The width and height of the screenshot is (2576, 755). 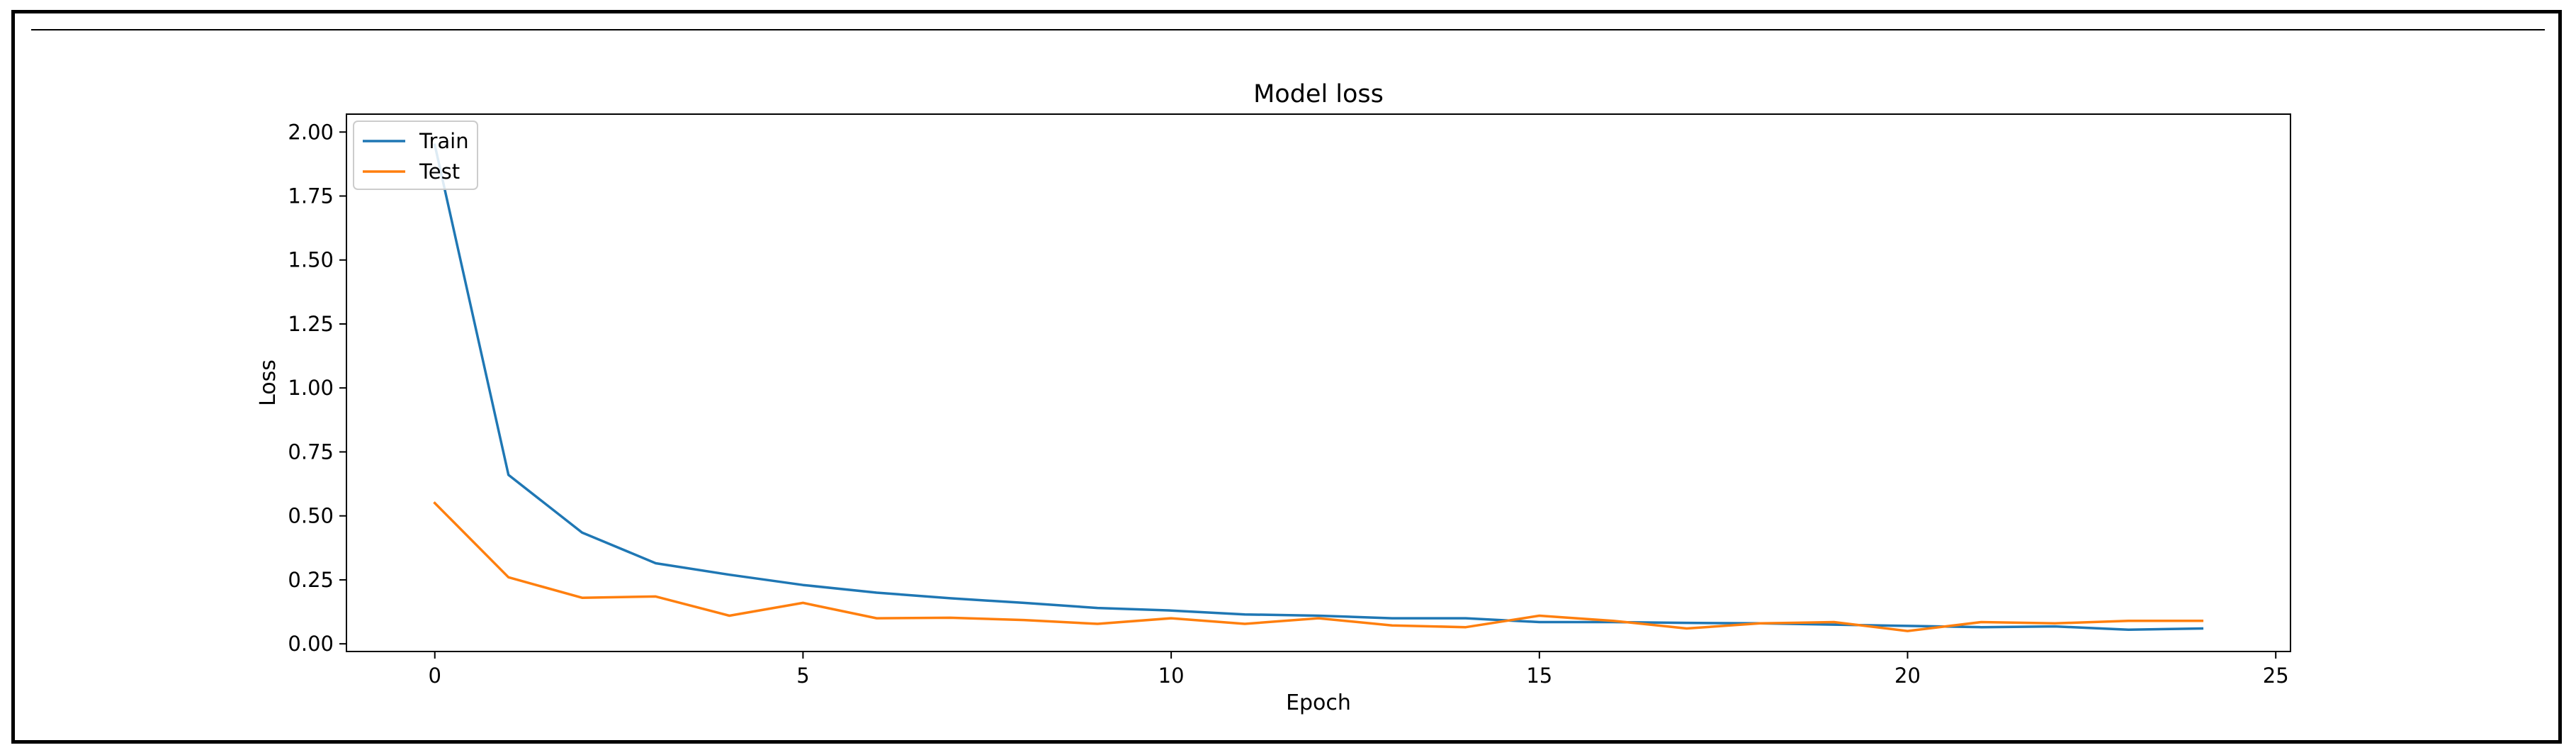 I want to click on legend-label-test: Test, so click(x=439, y=172).